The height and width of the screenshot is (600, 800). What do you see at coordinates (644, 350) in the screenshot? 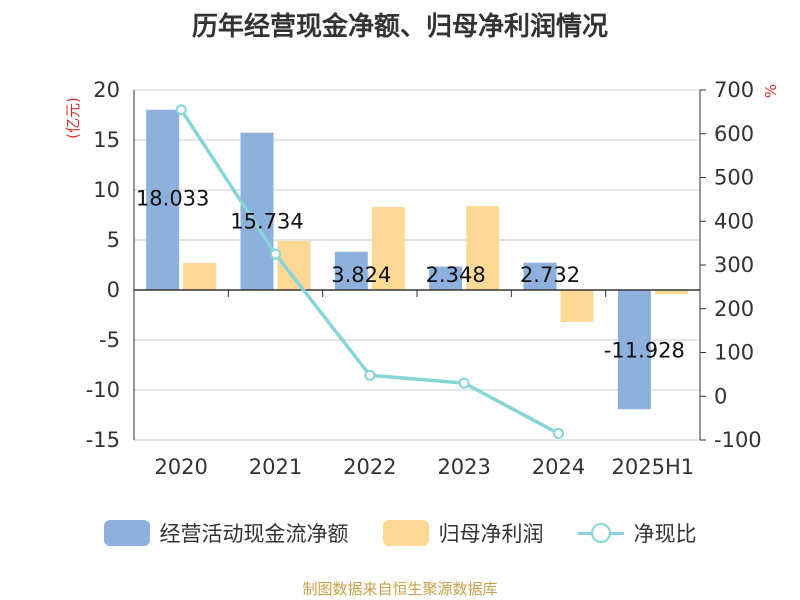
I see `data-label-cashflow: -11.928` at bounding box center [644, 350].